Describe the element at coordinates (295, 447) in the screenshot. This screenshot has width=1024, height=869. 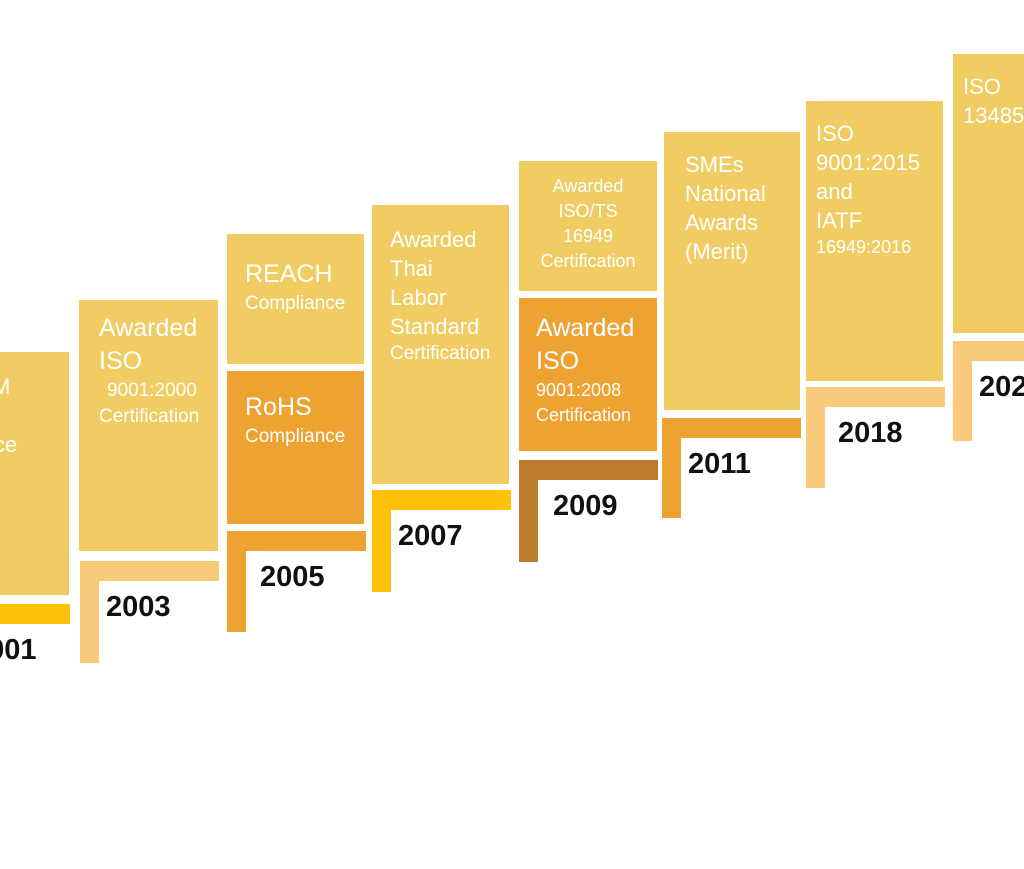
I see `milestone-2005-box-bottom: RoHS Compliance` at that location.